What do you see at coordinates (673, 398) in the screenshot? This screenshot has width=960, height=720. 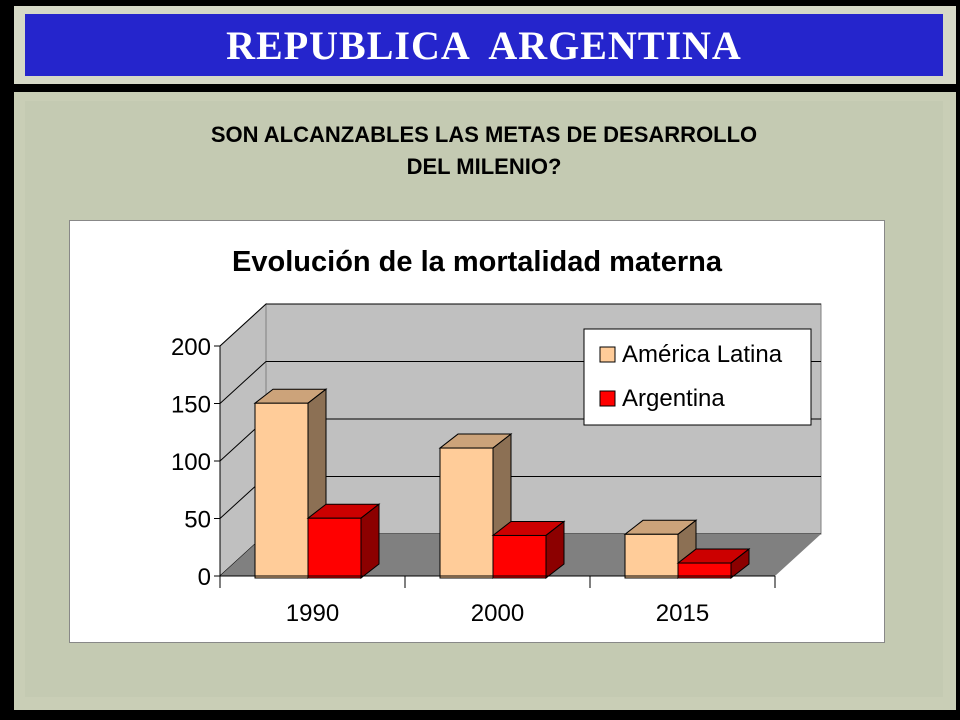 I see `legend-label: Argentina` at bounding box center [673, 398].